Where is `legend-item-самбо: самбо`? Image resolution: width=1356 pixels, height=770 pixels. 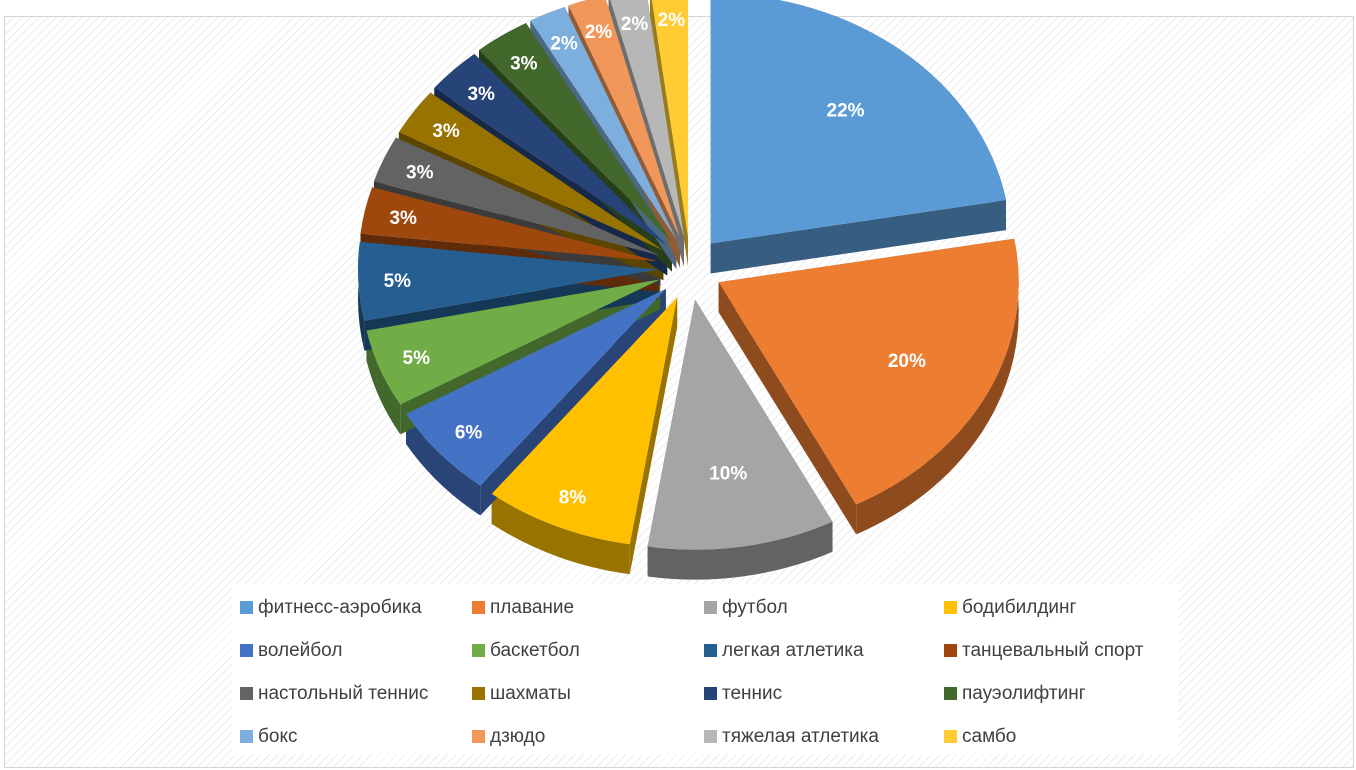
legend-item-самбо: самбо is located at coordinates (1057, 736).